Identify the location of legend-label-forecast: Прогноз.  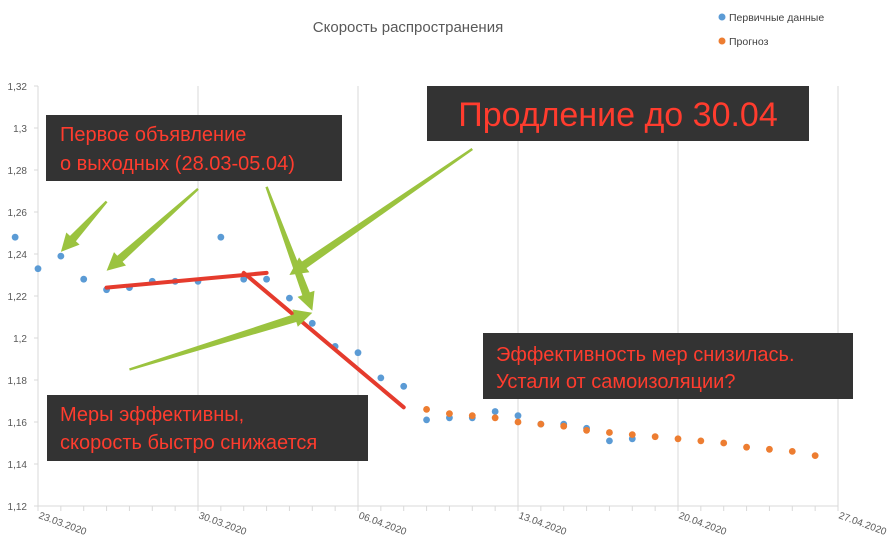
(749, 42).